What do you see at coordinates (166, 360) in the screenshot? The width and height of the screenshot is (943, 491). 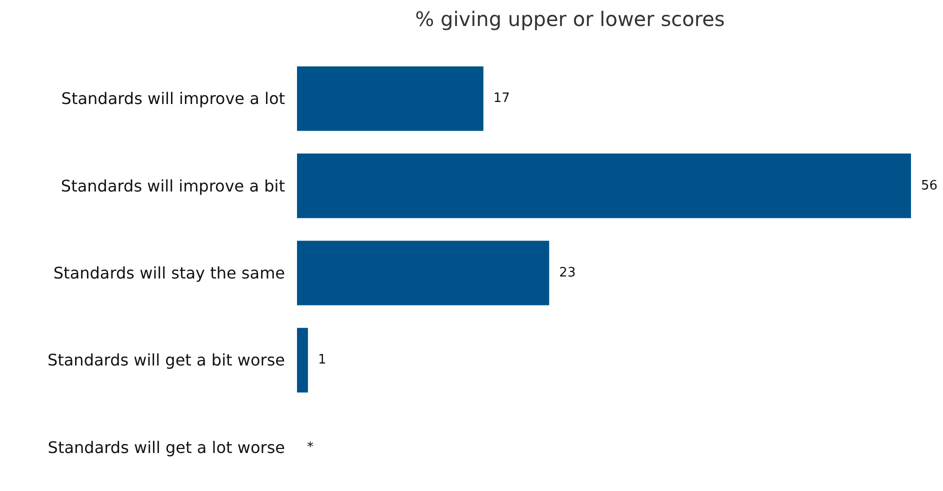 I see `y-tick-label: Standards will get a bit worse` at bounding box center [166, 360].